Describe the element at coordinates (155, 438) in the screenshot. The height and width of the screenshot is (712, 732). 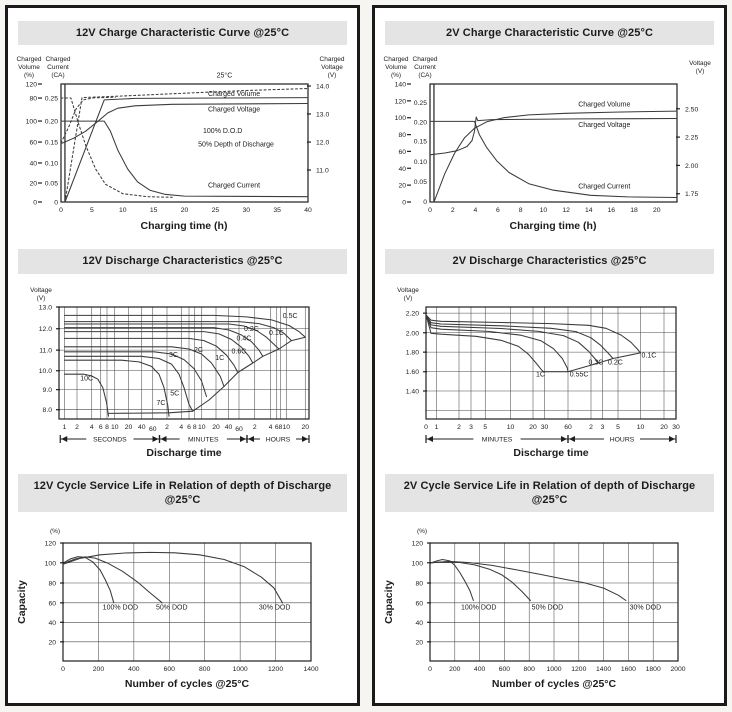
I see `right-arrowhead-icon` at that location.